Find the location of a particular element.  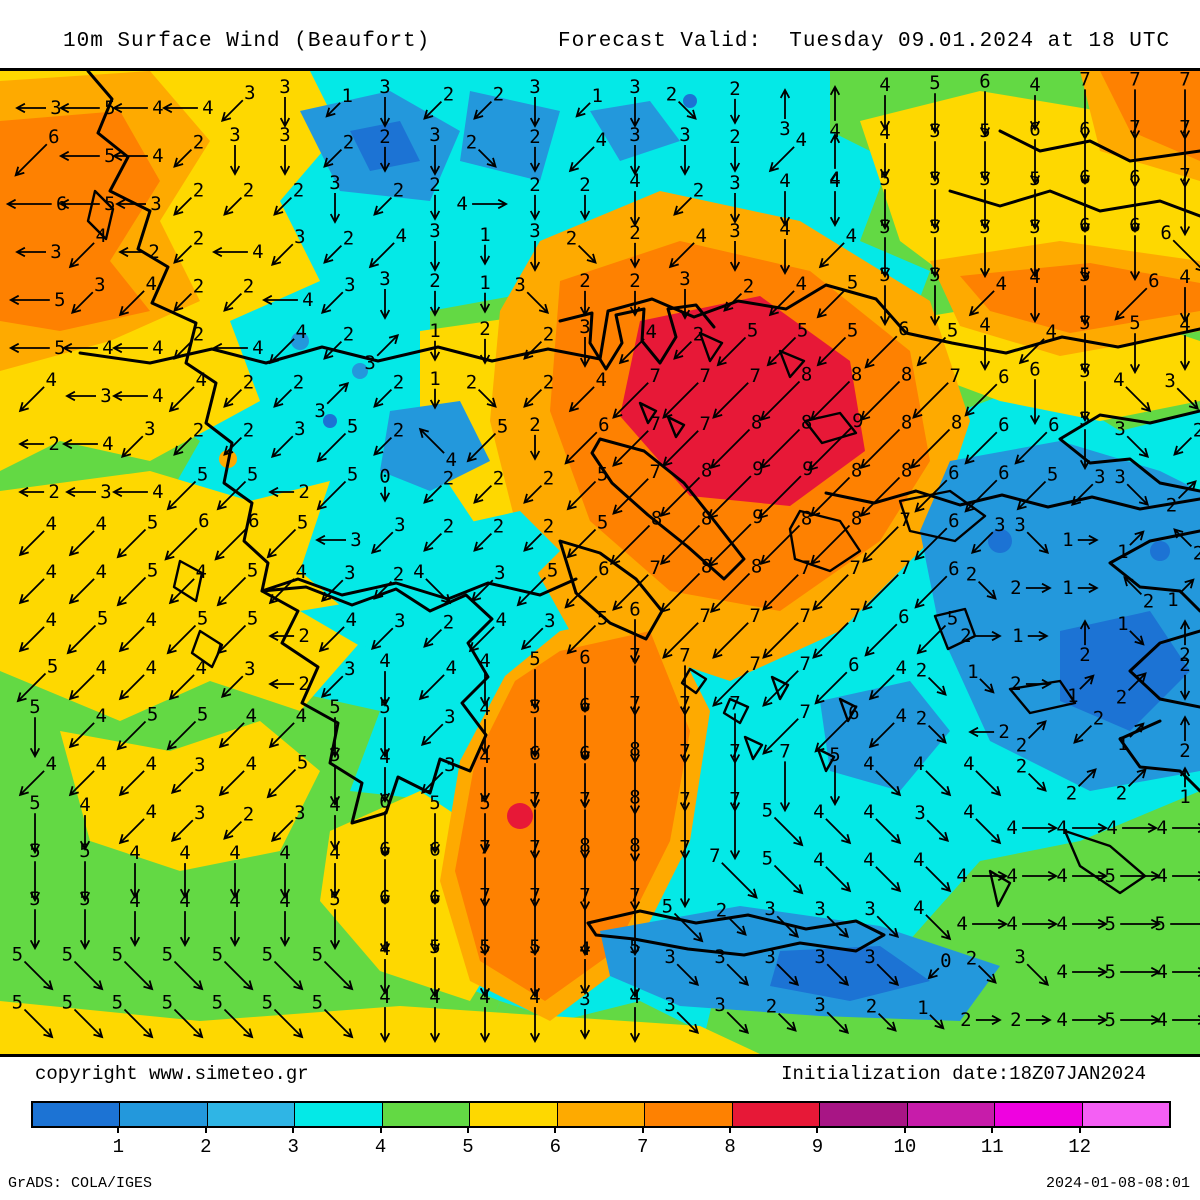

colorbar-label: 9 is located at coordinates (817, 1147).